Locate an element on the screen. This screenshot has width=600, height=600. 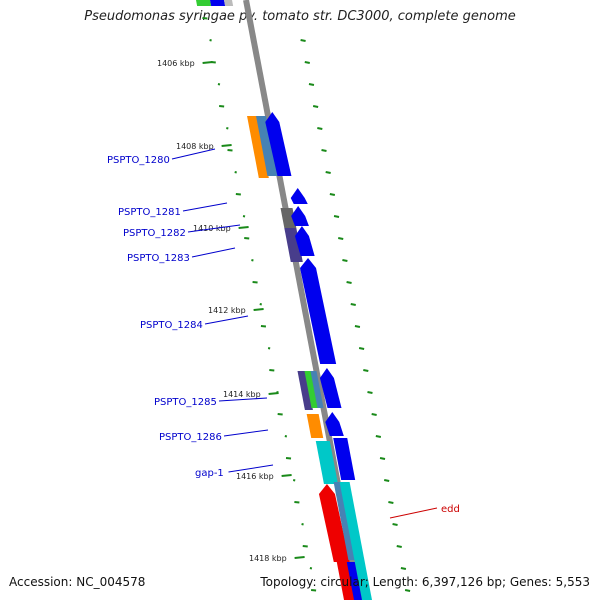
gene-block-cyan-edd is located at coordinates (355, 541).